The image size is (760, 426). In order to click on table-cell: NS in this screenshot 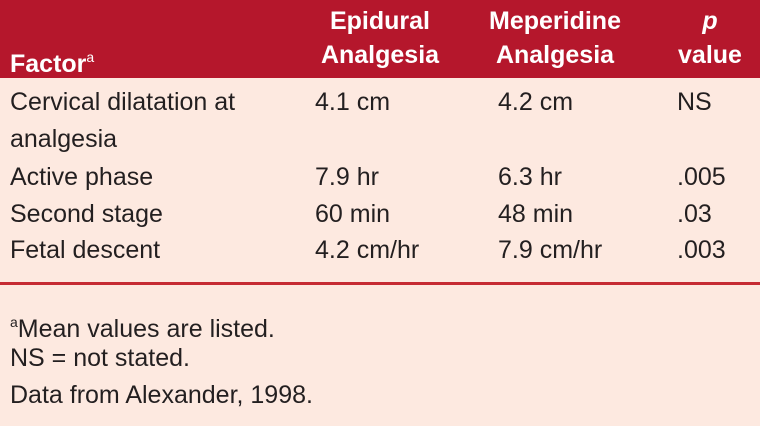, I will do `click(694, 102)`.